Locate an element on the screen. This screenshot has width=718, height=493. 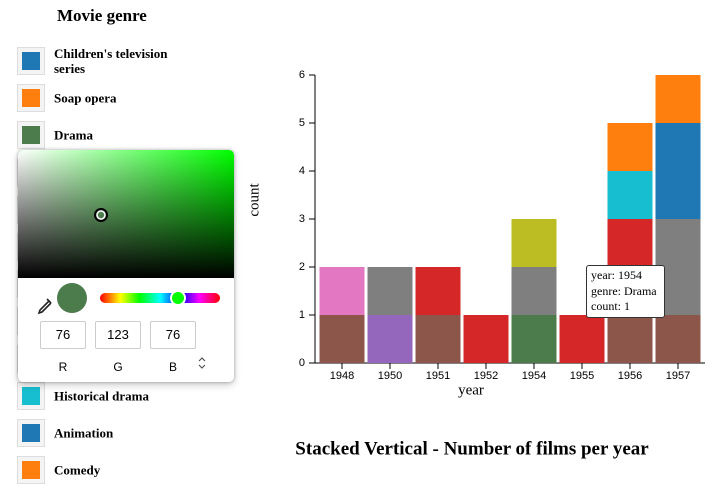
y-tick-label: 1 is located at coordinates (302, 315).